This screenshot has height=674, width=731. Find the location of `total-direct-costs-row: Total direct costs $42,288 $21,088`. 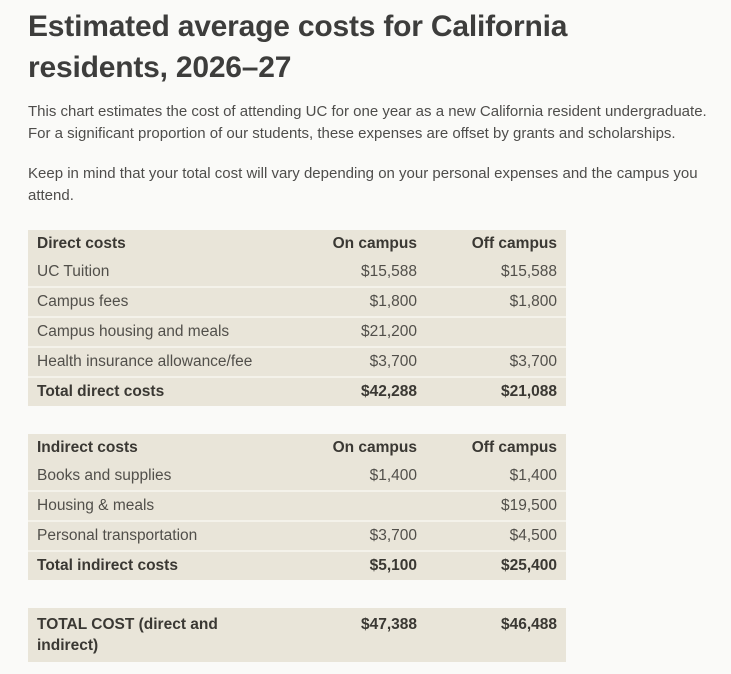

total-direct-costs-row: Total direct costs $42,288 $21,088 is located at coordinates (297, 391).